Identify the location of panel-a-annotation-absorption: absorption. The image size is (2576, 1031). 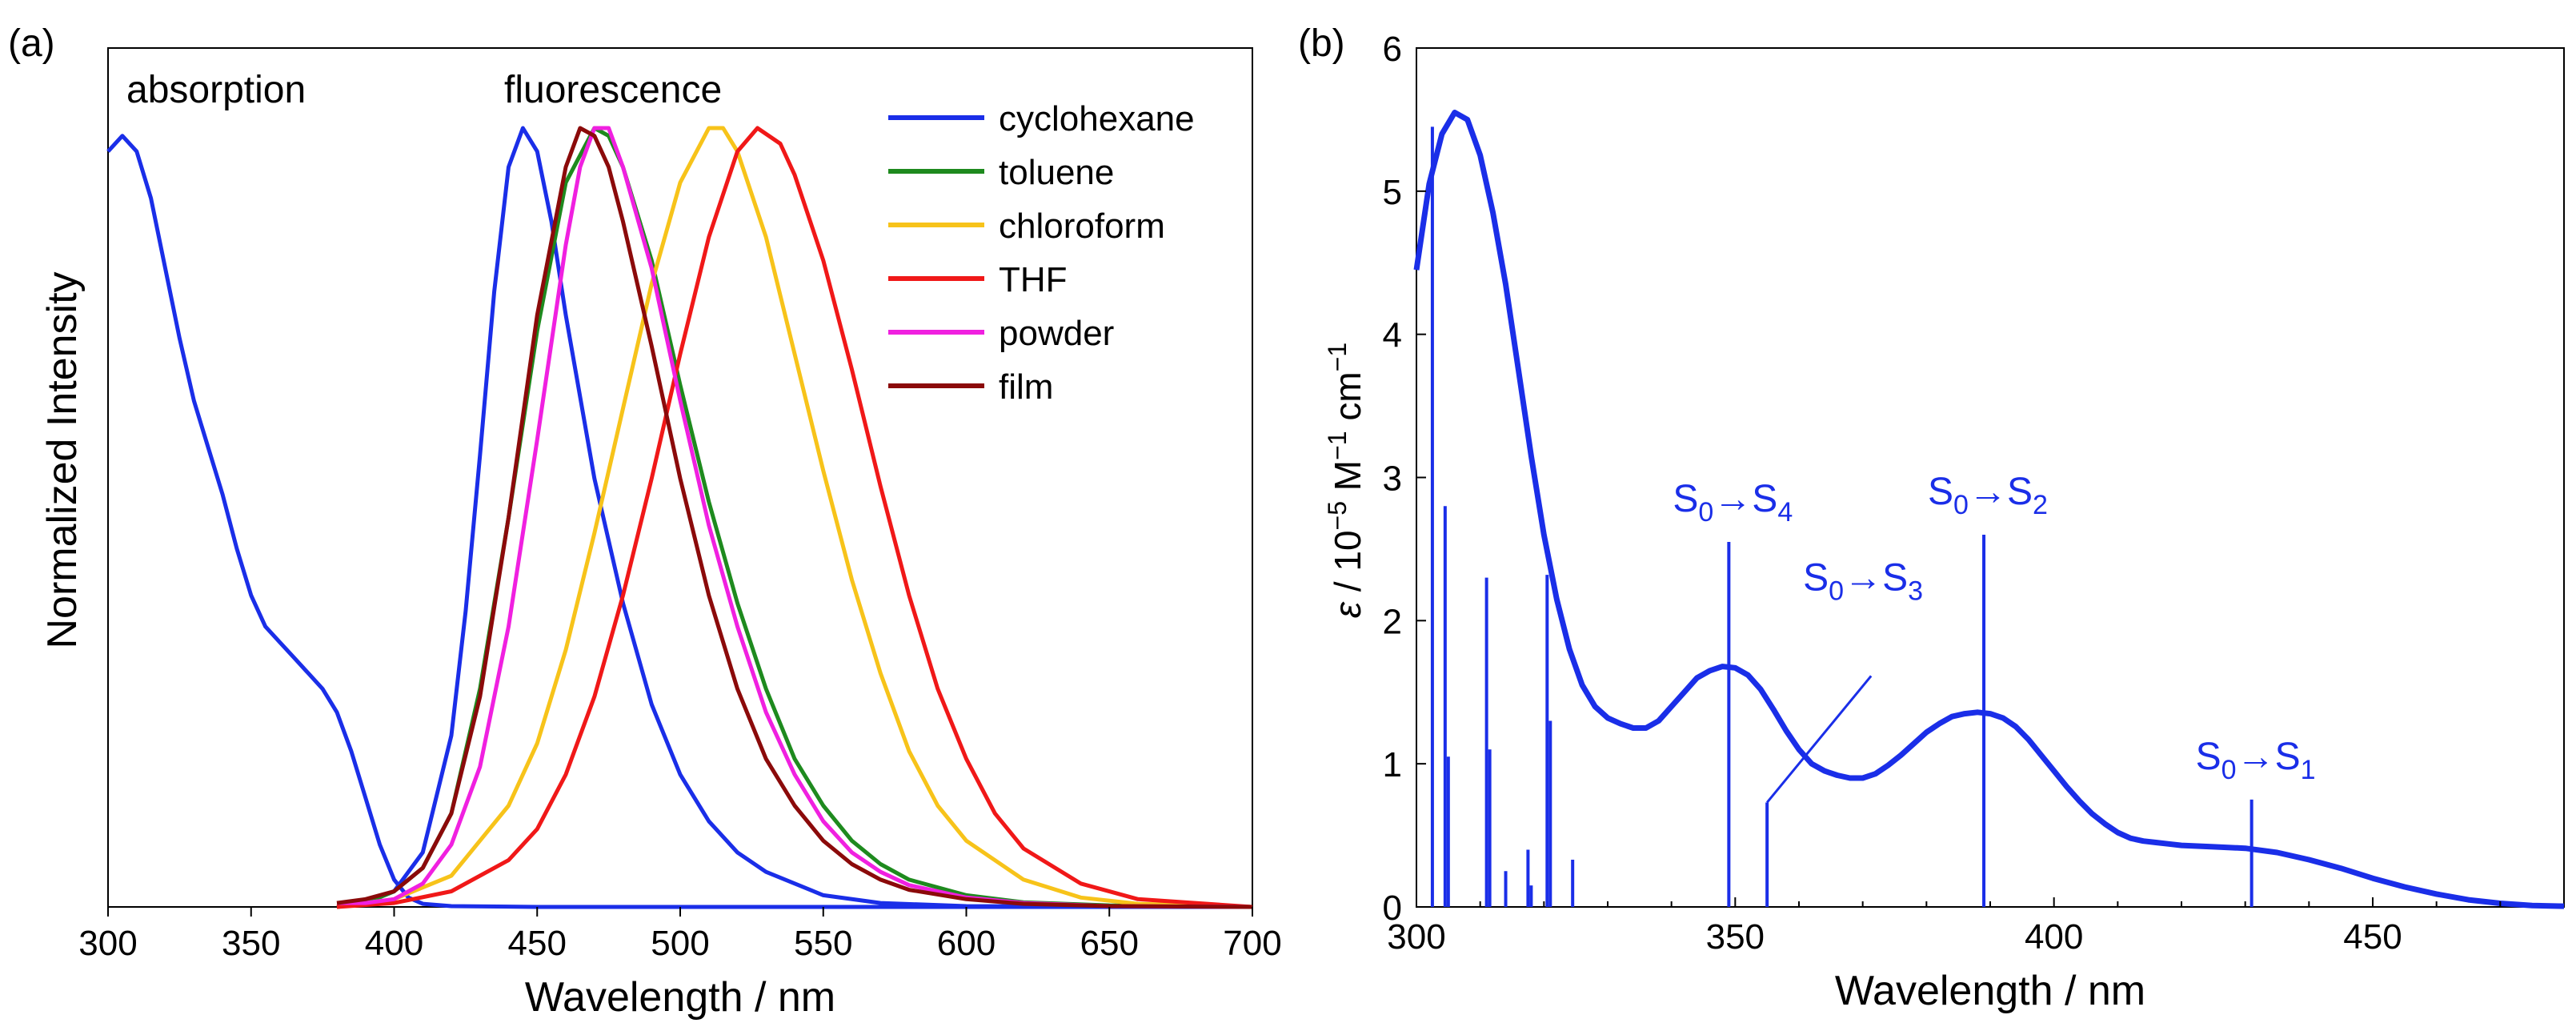
(216, 90).